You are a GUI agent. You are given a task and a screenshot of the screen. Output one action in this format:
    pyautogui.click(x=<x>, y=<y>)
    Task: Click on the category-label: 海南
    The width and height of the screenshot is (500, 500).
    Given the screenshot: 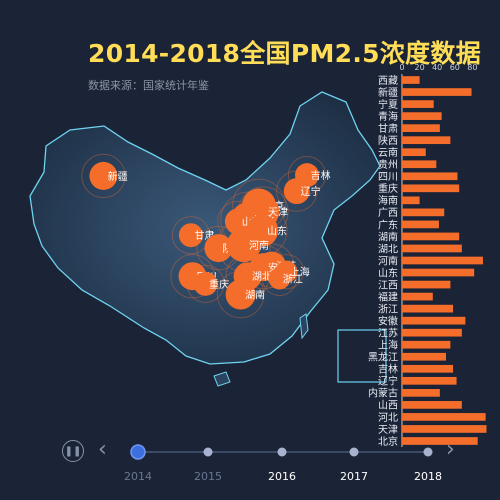 What is the action you would take?
    pyautogui.click(x=388, y=200)
    